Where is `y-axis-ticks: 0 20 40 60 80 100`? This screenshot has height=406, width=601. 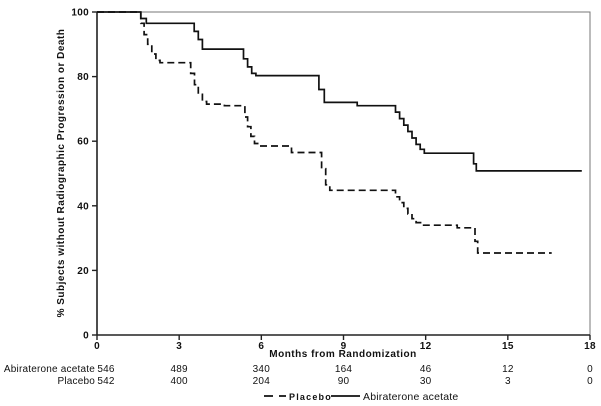 y-axis-ticks: 0 20 40 60 80 100 is located at coordinates (84, 175).